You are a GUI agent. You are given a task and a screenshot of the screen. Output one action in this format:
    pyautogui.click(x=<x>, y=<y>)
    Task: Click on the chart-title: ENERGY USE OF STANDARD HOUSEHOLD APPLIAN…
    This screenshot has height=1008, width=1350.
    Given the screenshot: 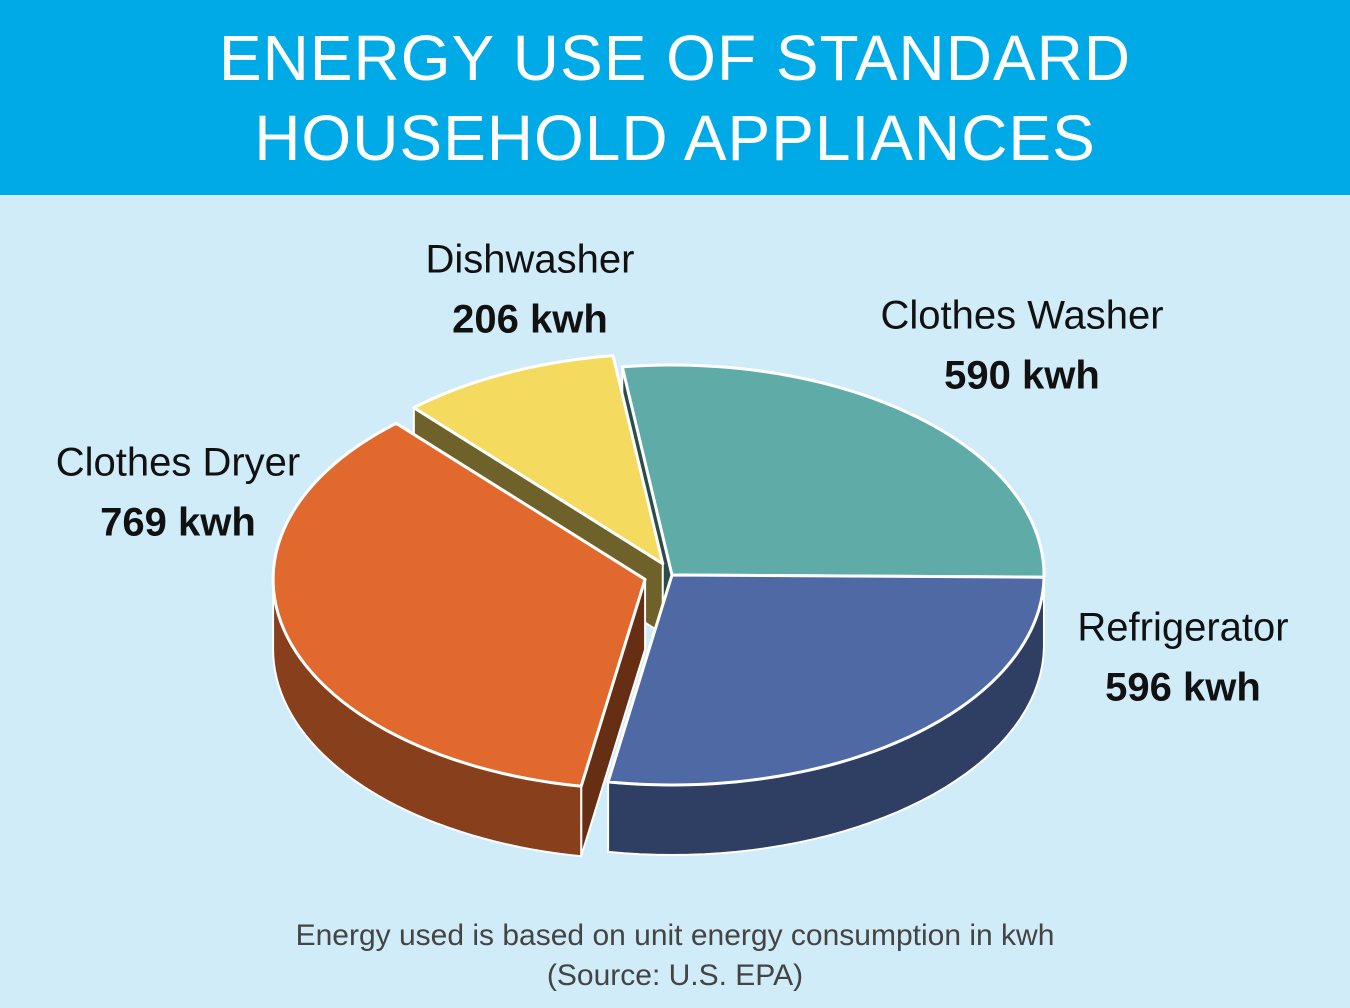 What is the action you would take?
    pyautogui.click(x=675, y=97)
    